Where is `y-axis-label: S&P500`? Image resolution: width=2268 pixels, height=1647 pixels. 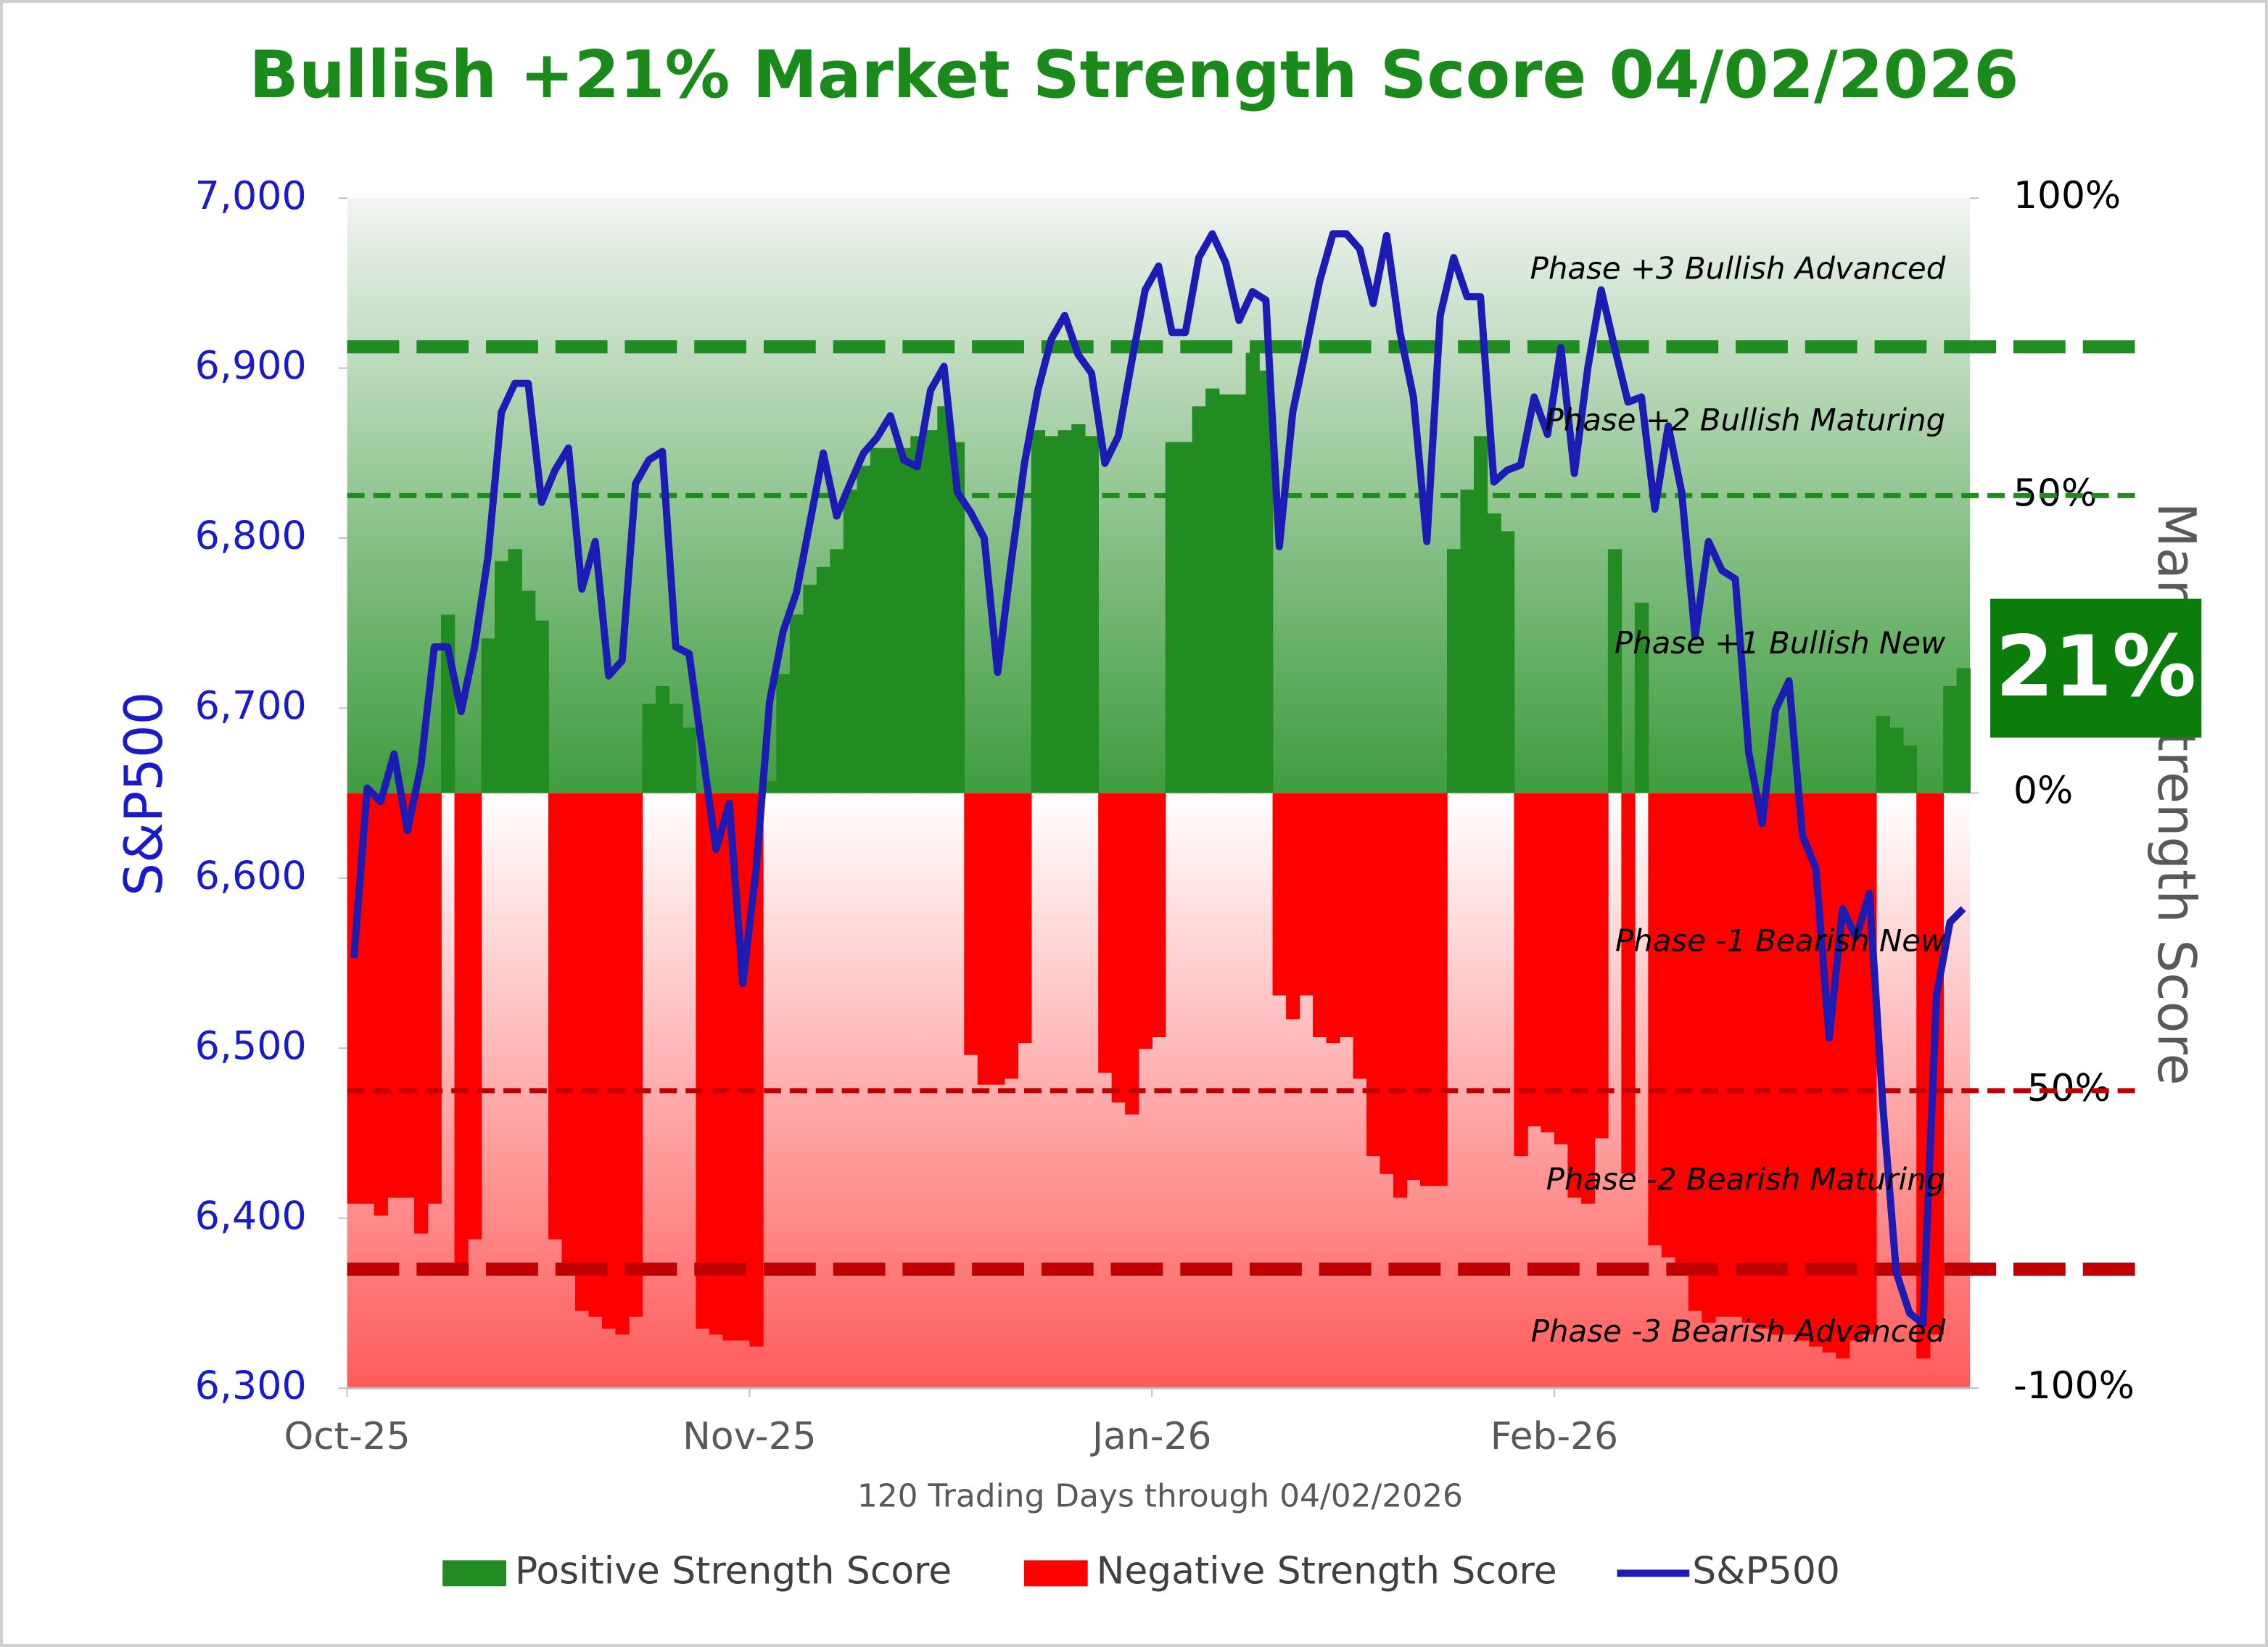
y-axis-label: S&P500 is located at coordinates (143, 794).